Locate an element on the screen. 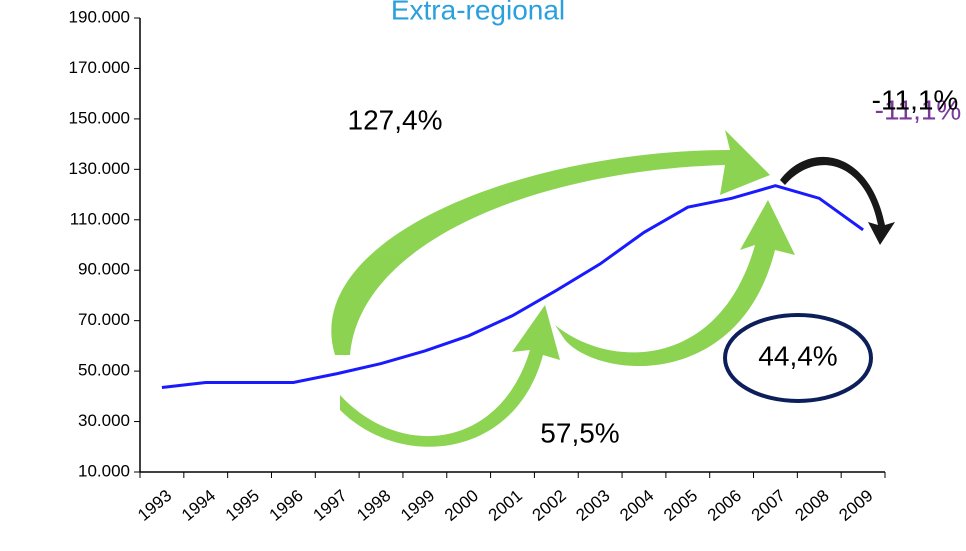  x-tick-label: 1994 is located at coordinates (198, 505).